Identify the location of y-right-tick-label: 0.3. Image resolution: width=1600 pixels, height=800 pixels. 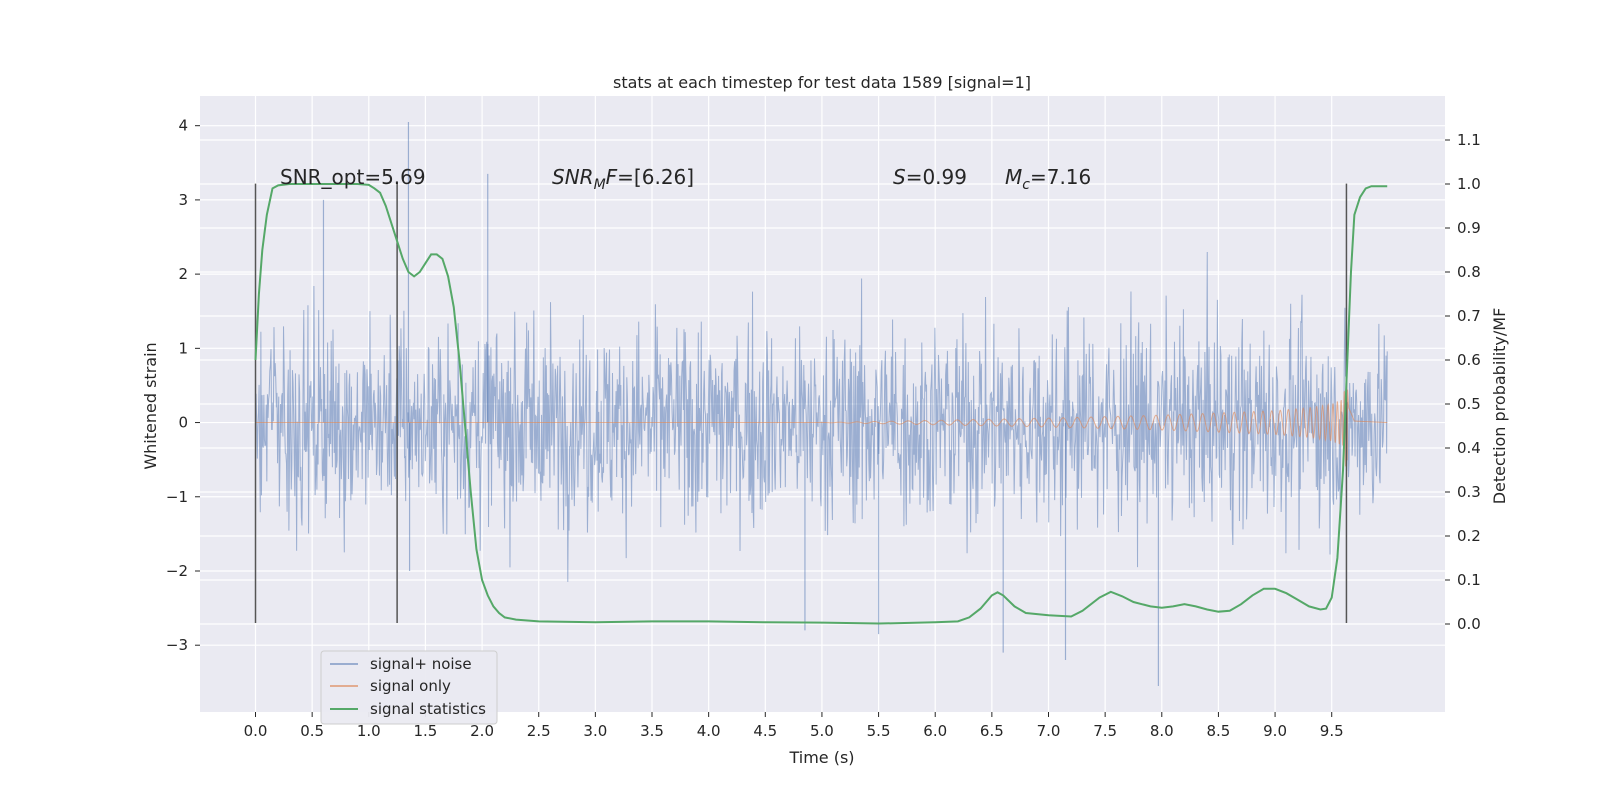
(1469, 492).